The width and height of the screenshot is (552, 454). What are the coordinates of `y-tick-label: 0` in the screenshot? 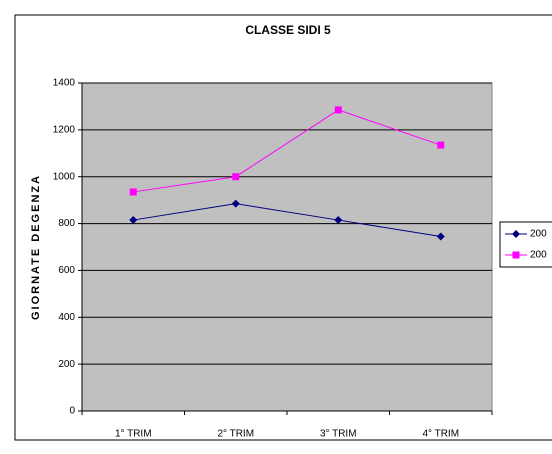 It's located at (72, 411).